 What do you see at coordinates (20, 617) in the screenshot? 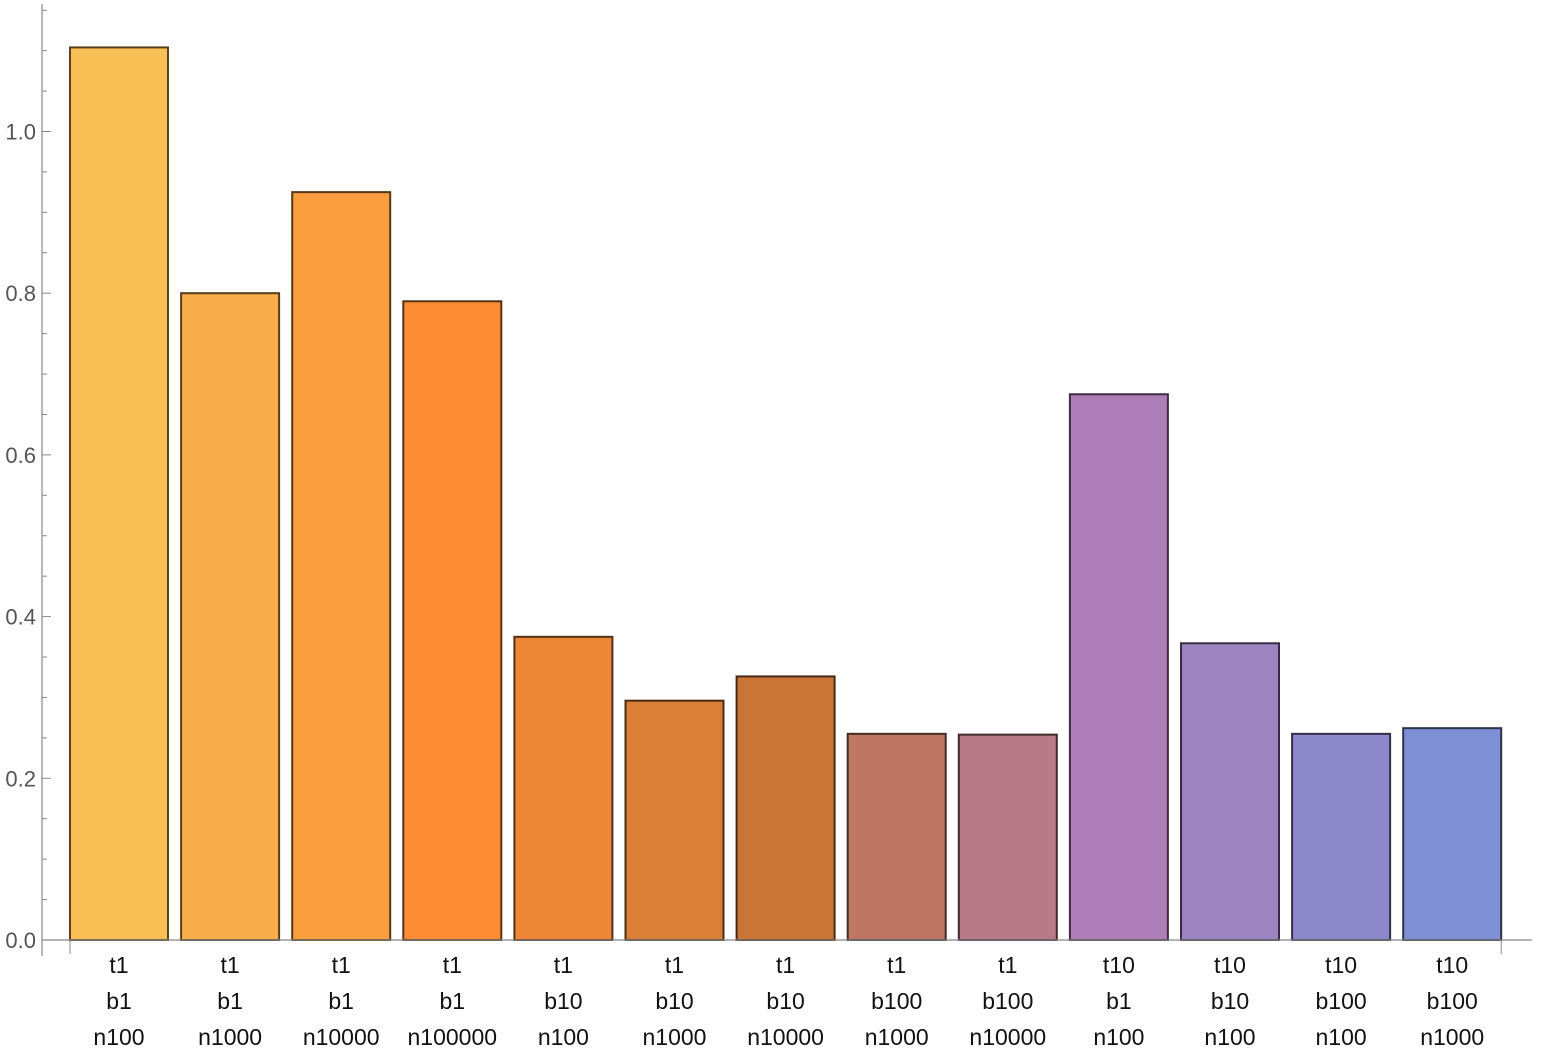
I see `y-tick-label: 0.4` at bounding box center [20, 617].